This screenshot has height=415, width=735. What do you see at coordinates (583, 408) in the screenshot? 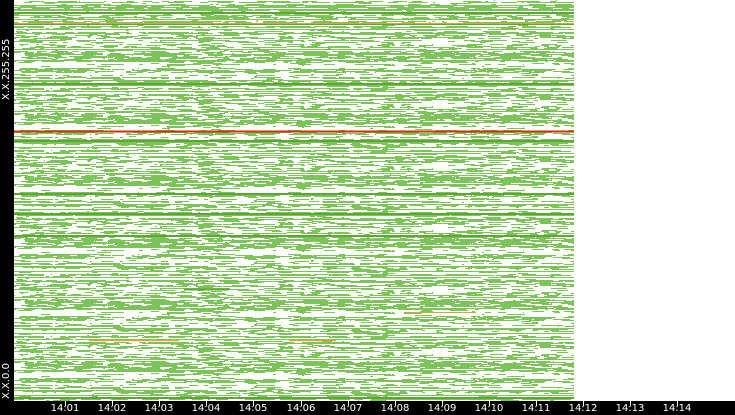
I see `time-tick-label: 14:12` at bounding box center [583, 408].